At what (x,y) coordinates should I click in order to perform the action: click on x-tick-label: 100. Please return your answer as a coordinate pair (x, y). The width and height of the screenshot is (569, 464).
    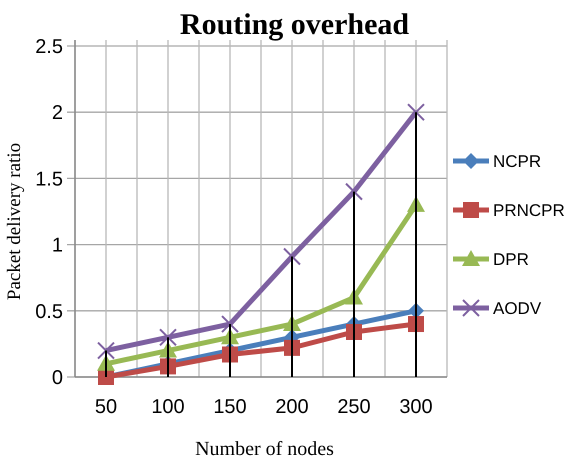
    Looking at the image, I should click on (168, 407).